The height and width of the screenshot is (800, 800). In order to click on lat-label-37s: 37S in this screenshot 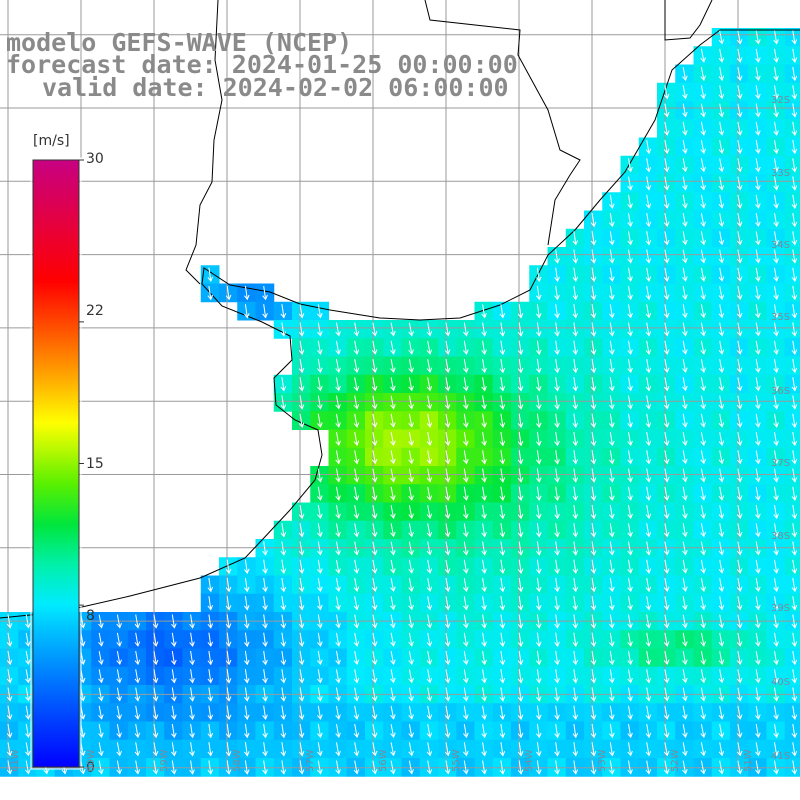, I will do `click(781, 463)`.